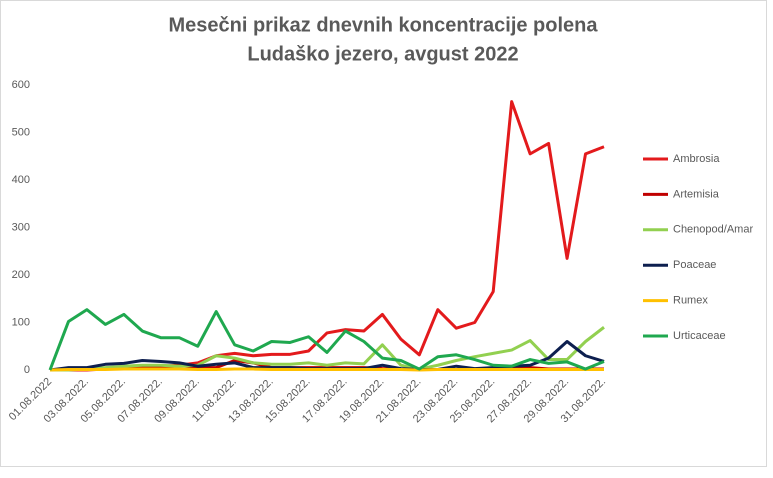 The width and height of the screenshot is (773, 478). What do you see at coordinates (696, 194) in the screenshot?
I see `legend-label: Artemisia` at bounding box center [696, 194].